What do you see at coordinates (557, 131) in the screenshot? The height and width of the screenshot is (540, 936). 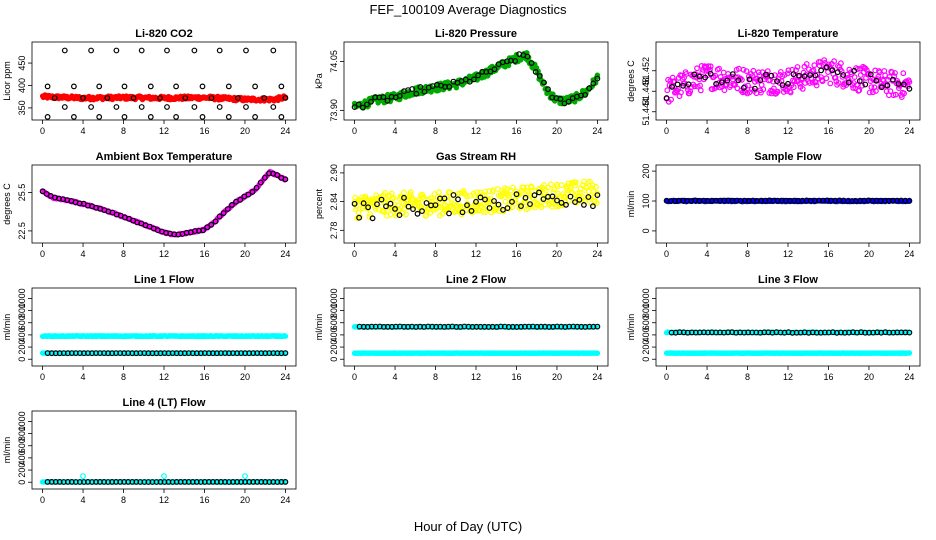 I see `pressure-xtick-label: 20` at bounding box center [557, 131].